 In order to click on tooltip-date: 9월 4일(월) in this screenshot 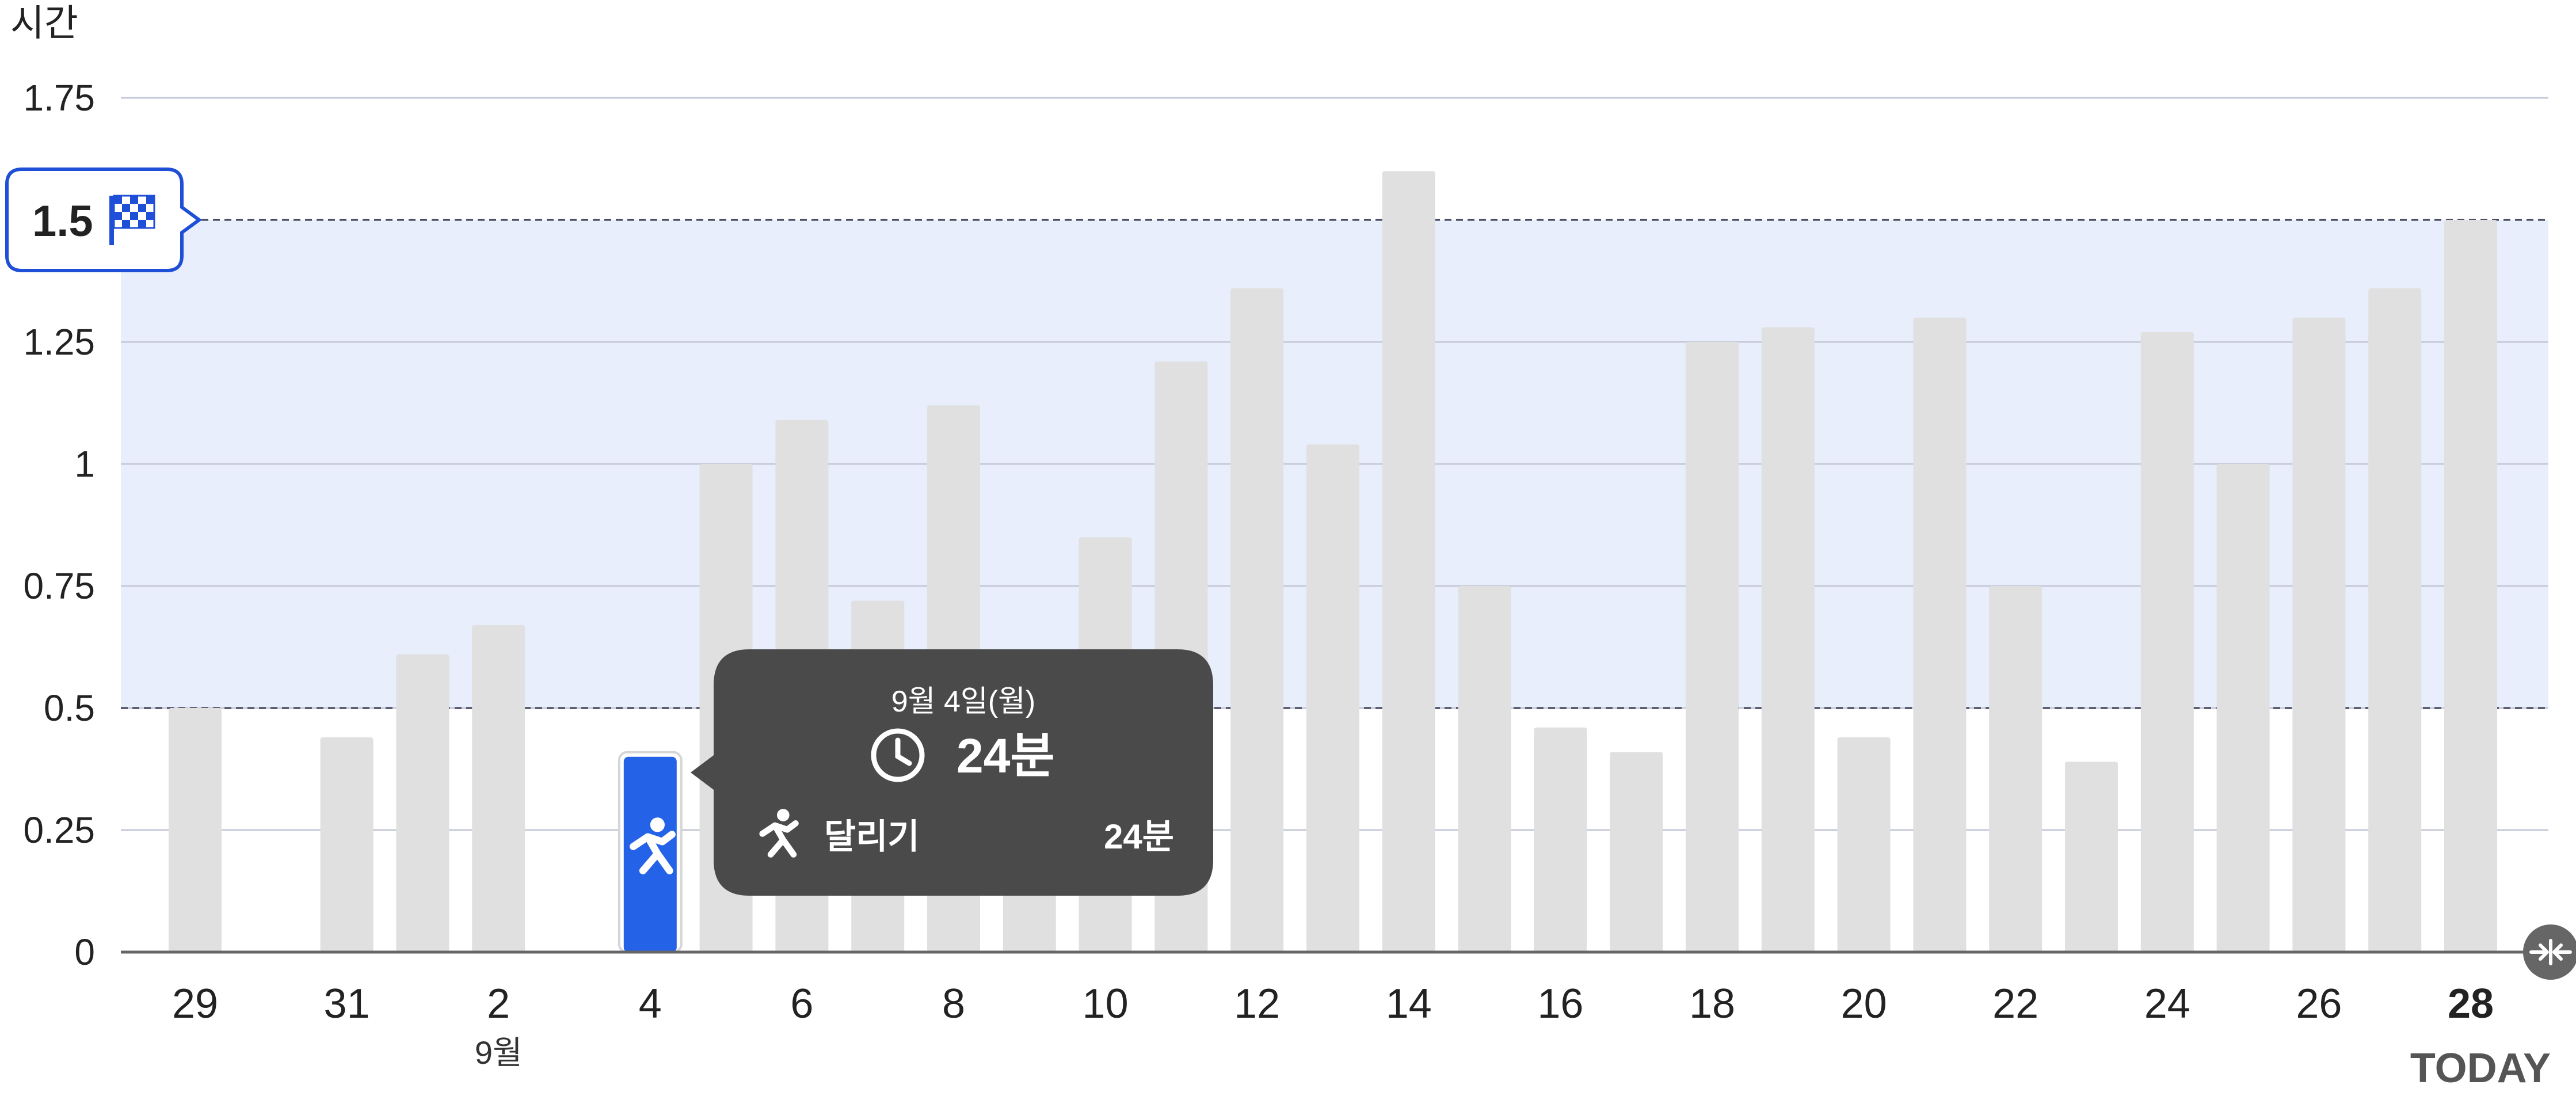, I will do `click(963, 701)`.